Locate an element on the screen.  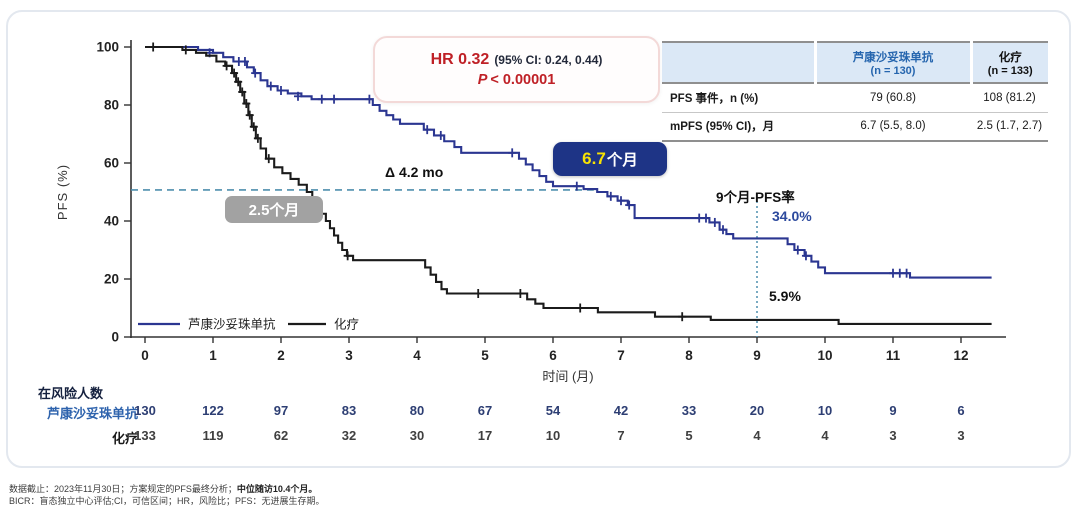
row-label-mpfs: mPFS (95% CI)，月 is located at coordinates (722, 127).